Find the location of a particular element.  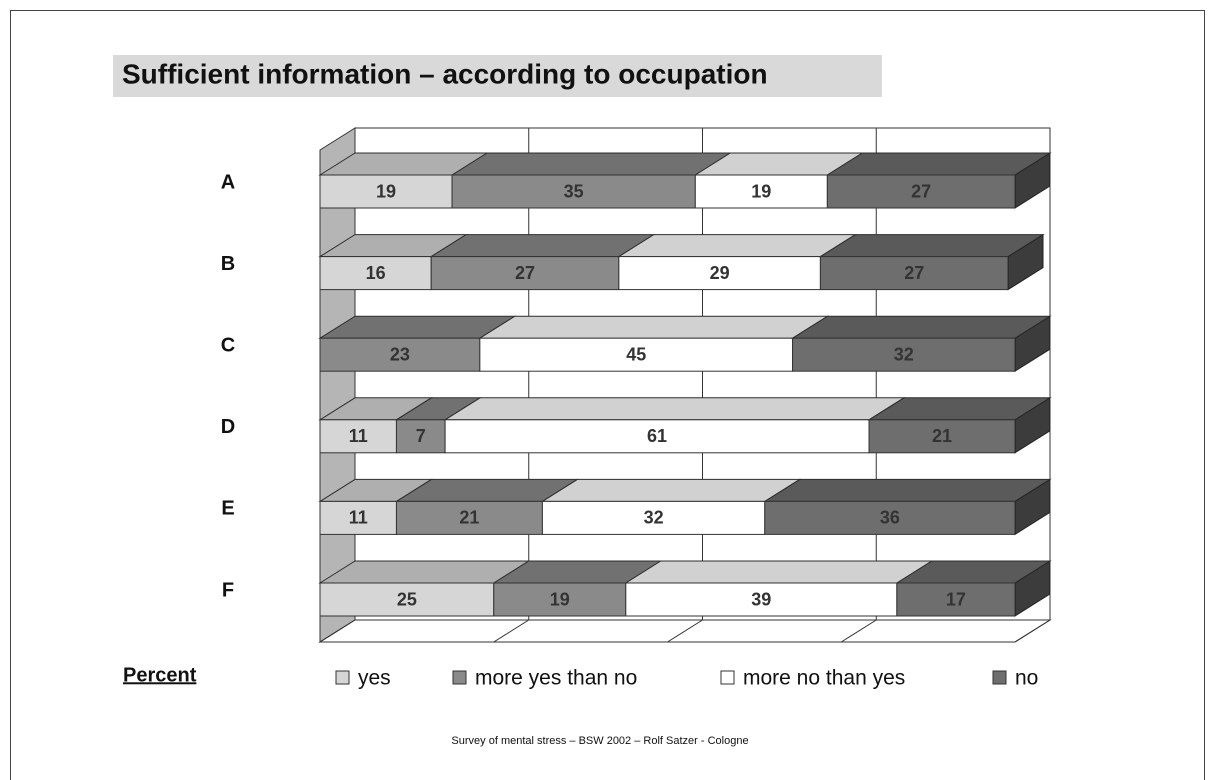

y-tick-label: A is located at coordinates (228, 182).